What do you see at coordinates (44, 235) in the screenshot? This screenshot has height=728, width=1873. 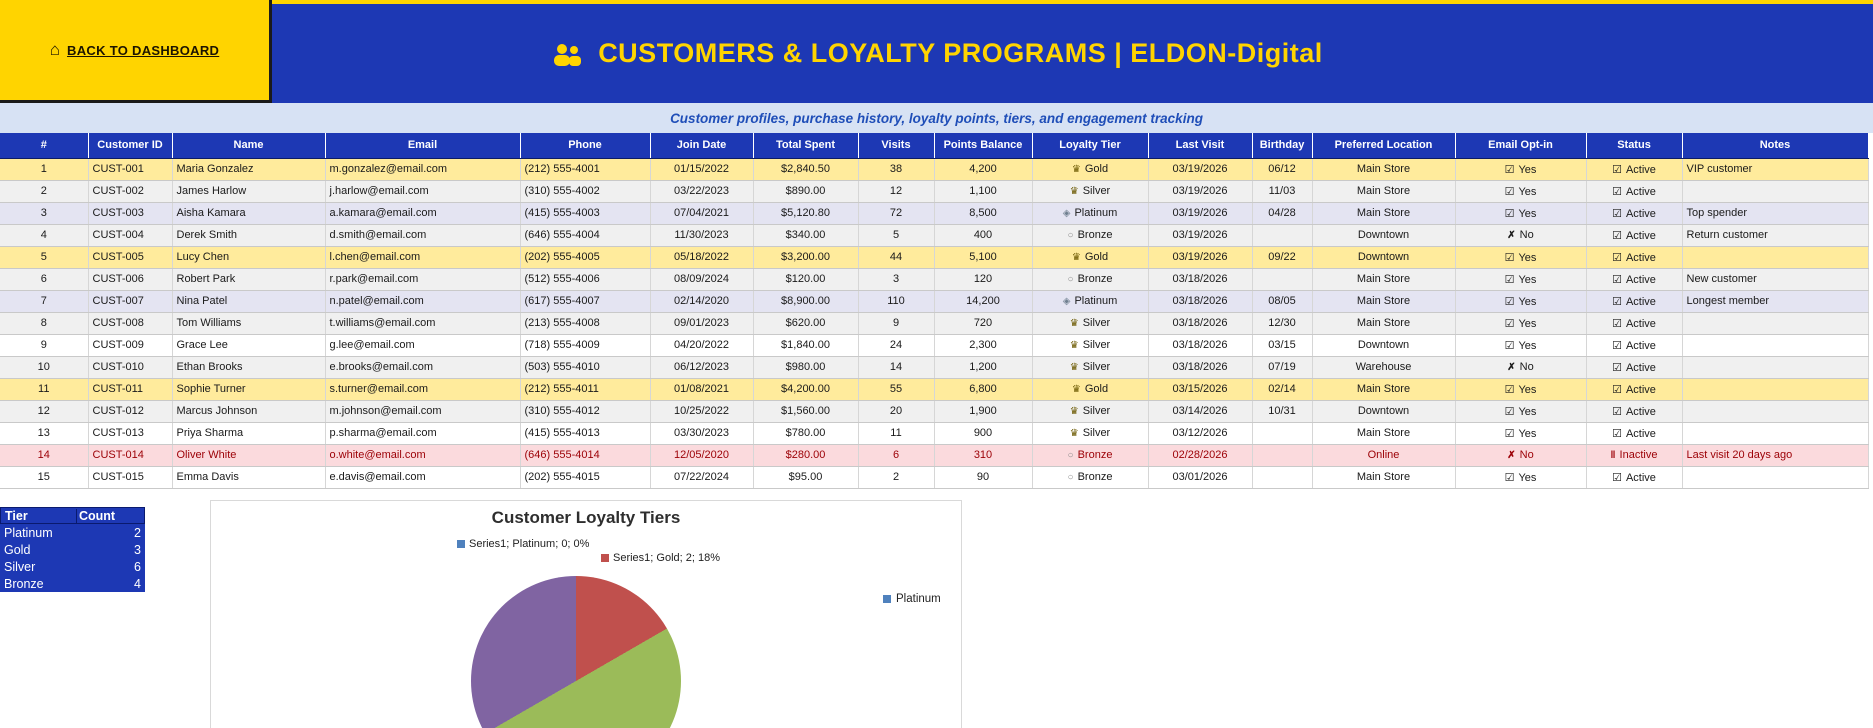 I see `cell-num: 4` at bounding box center [44, 235].